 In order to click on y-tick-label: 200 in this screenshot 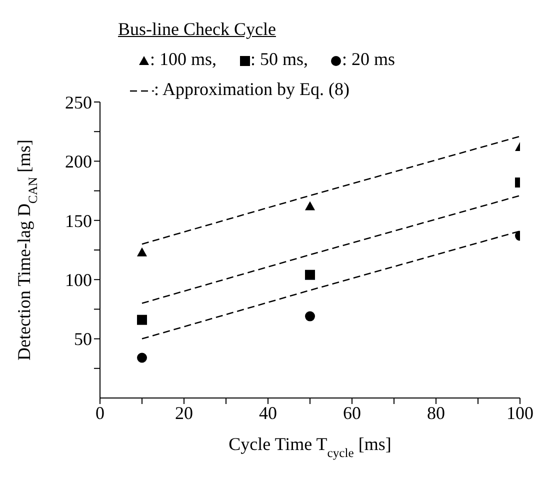, I will do `click(78, 162)`.